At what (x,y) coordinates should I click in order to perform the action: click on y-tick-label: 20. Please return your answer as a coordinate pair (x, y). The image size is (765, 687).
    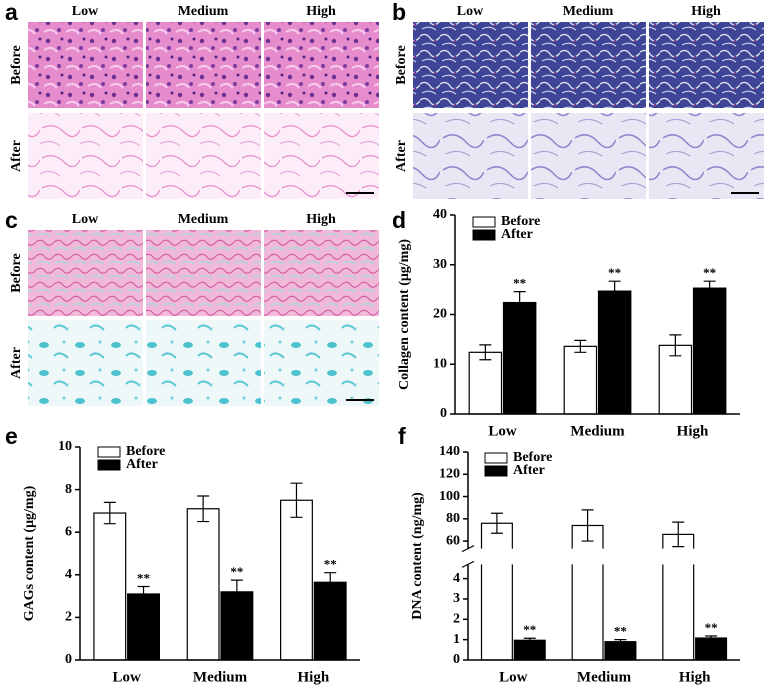
    Looking at the image, I should click on (440, 314).